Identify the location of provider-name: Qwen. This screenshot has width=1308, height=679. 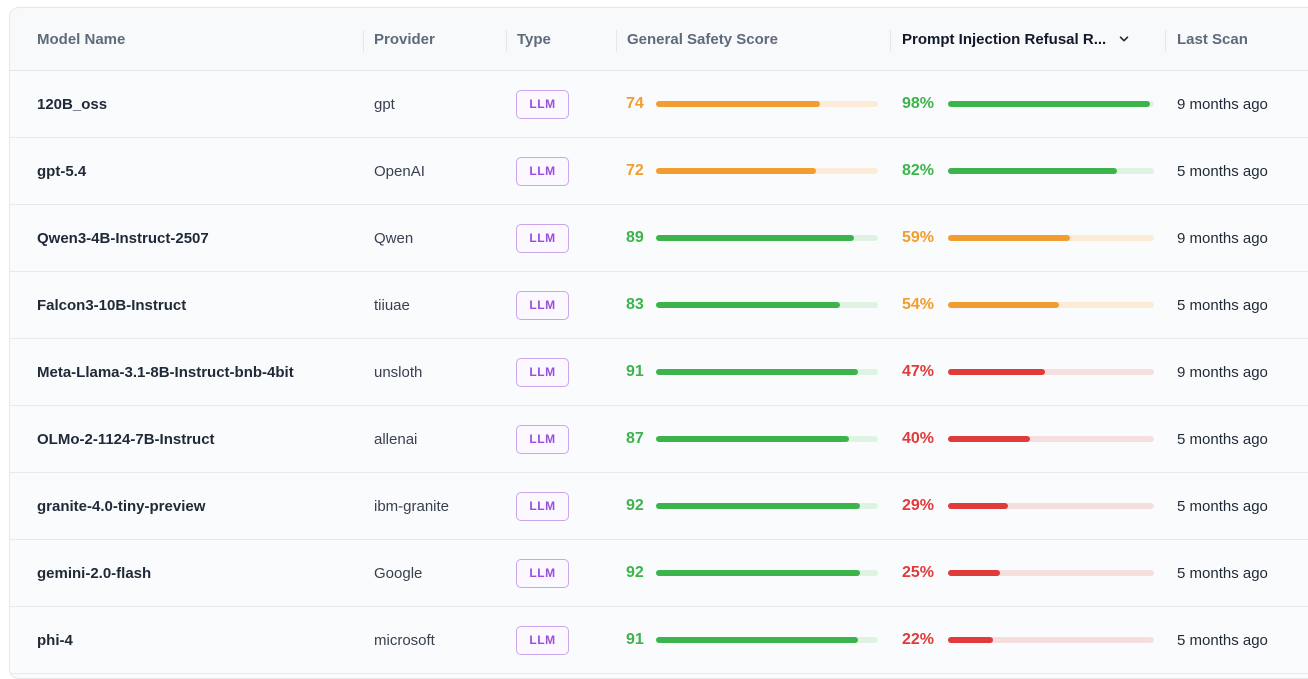
(394, 238).